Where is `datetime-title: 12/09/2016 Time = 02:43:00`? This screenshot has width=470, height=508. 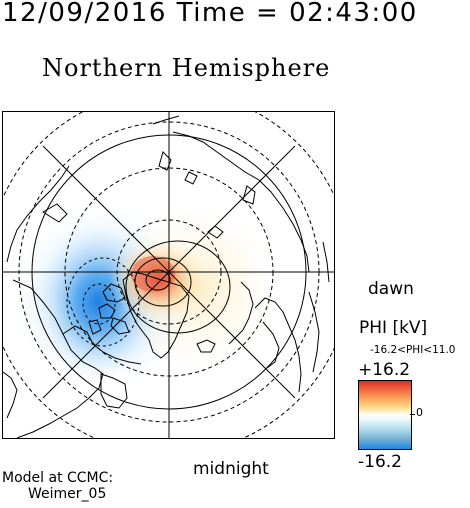
datetime-title: 12/09/2016 Time = 02:43:00 is located at coordinates (210, 14).